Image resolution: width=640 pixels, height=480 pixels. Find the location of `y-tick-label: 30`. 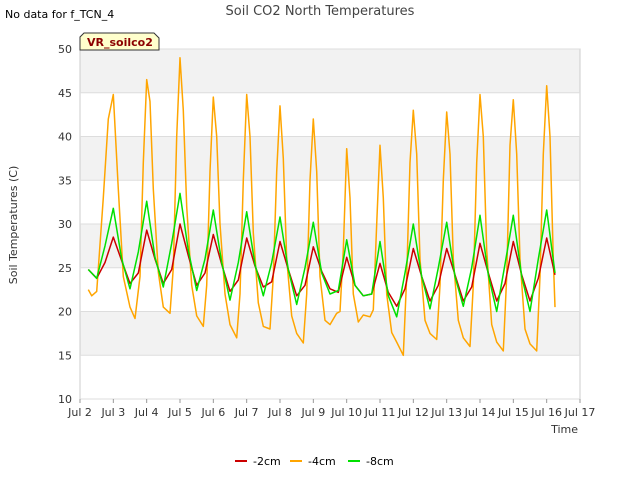

y-tick-label: 30 is located at coordinates (65, 224).